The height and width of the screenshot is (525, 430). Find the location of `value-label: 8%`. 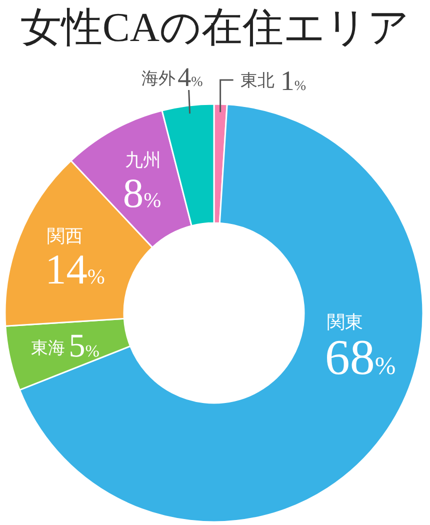

value-label: 8% is located at coordinates (142, 193).